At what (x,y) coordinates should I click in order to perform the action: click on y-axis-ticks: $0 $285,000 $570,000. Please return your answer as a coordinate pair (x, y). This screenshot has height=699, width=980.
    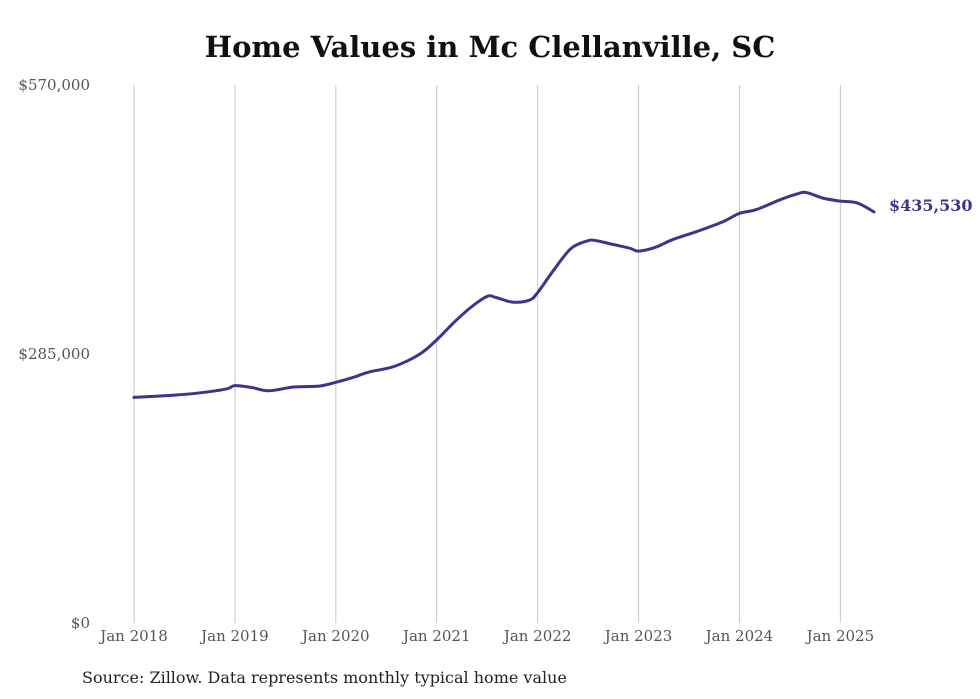
    Looking at the image, I should click on (54, 354).